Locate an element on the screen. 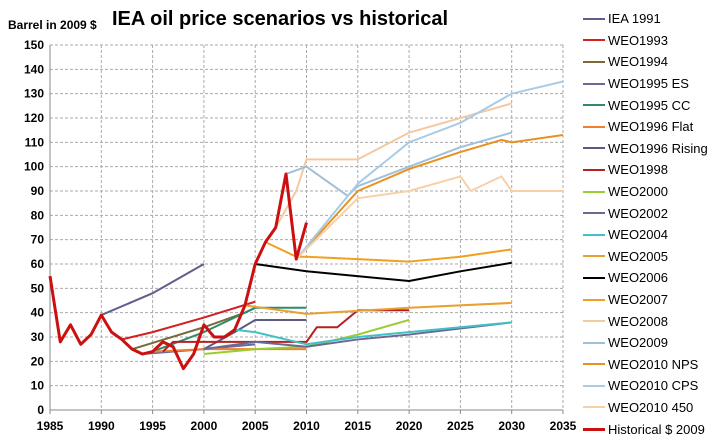 The height and width of the screenshot is (442, 726). legend-item: WEO2000 is located at coordinates (645, 192).